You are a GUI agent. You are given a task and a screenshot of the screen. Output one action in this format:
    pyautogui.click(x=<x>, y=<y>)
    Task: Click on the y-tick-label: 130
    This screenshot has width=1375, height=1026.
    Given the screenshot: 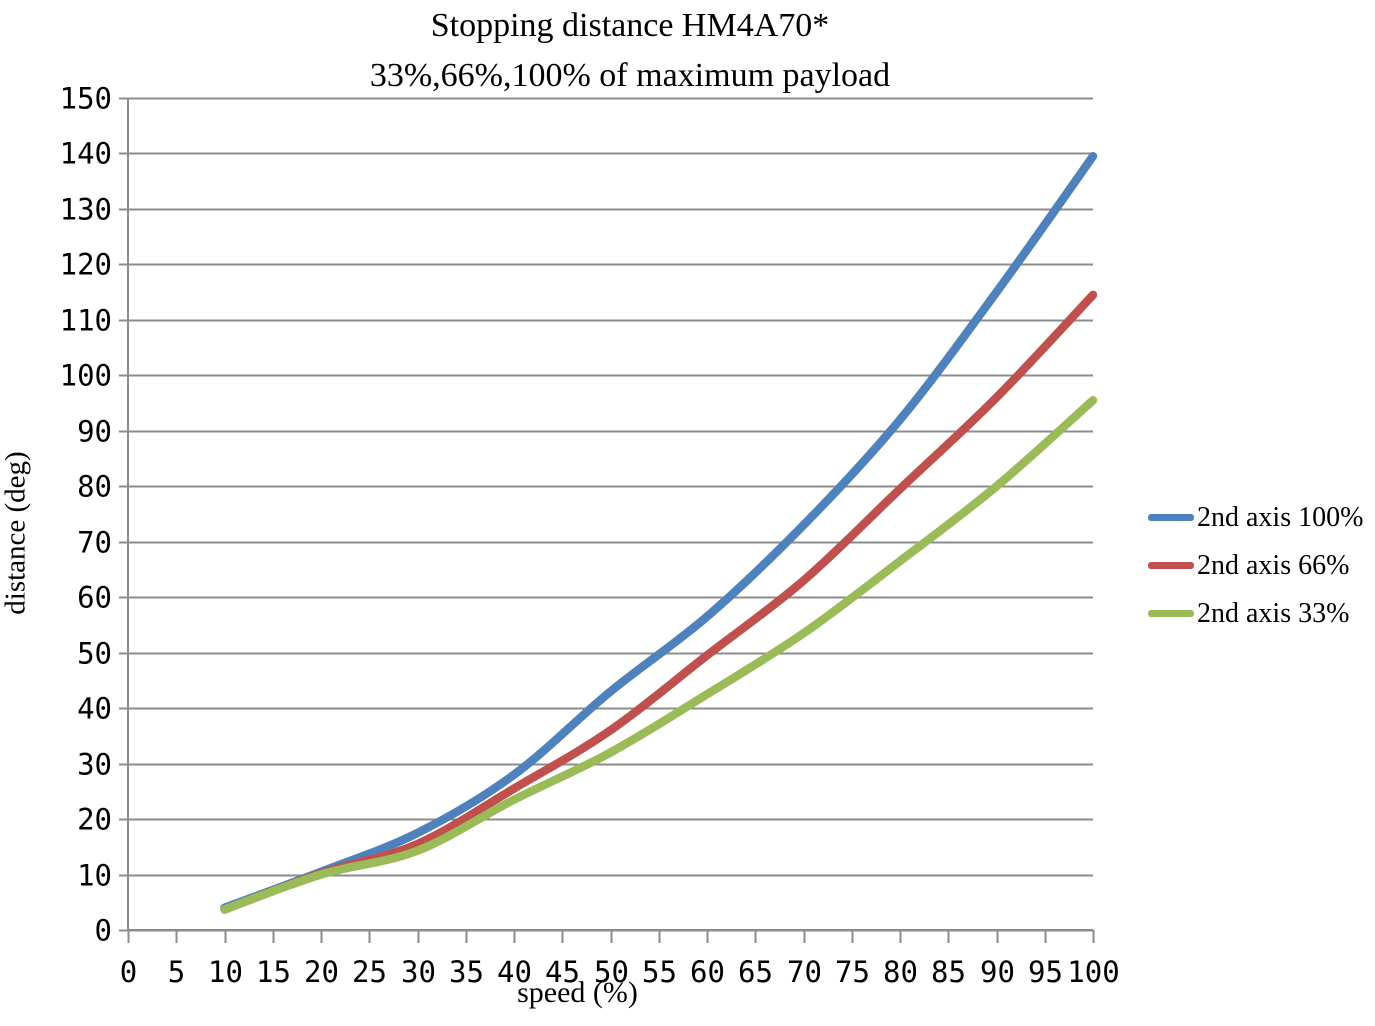 What is the action you would take?
    pyautogui.click(x=86, y=210)
    